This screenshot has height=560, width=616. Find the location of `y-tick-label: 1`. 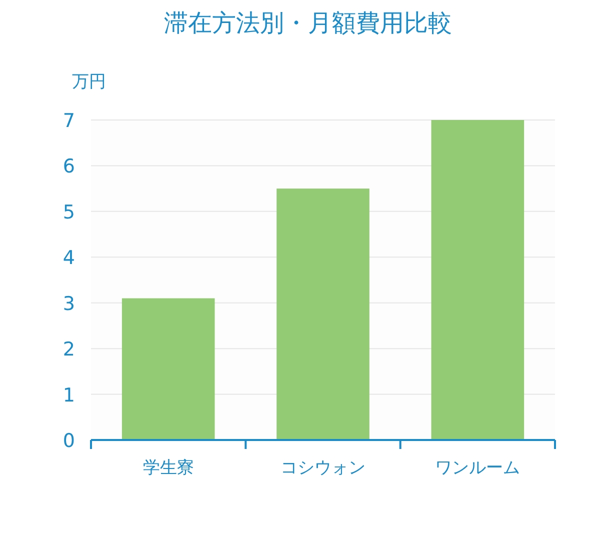

y-tick-label: 1 is located at coordinates (68, 395).